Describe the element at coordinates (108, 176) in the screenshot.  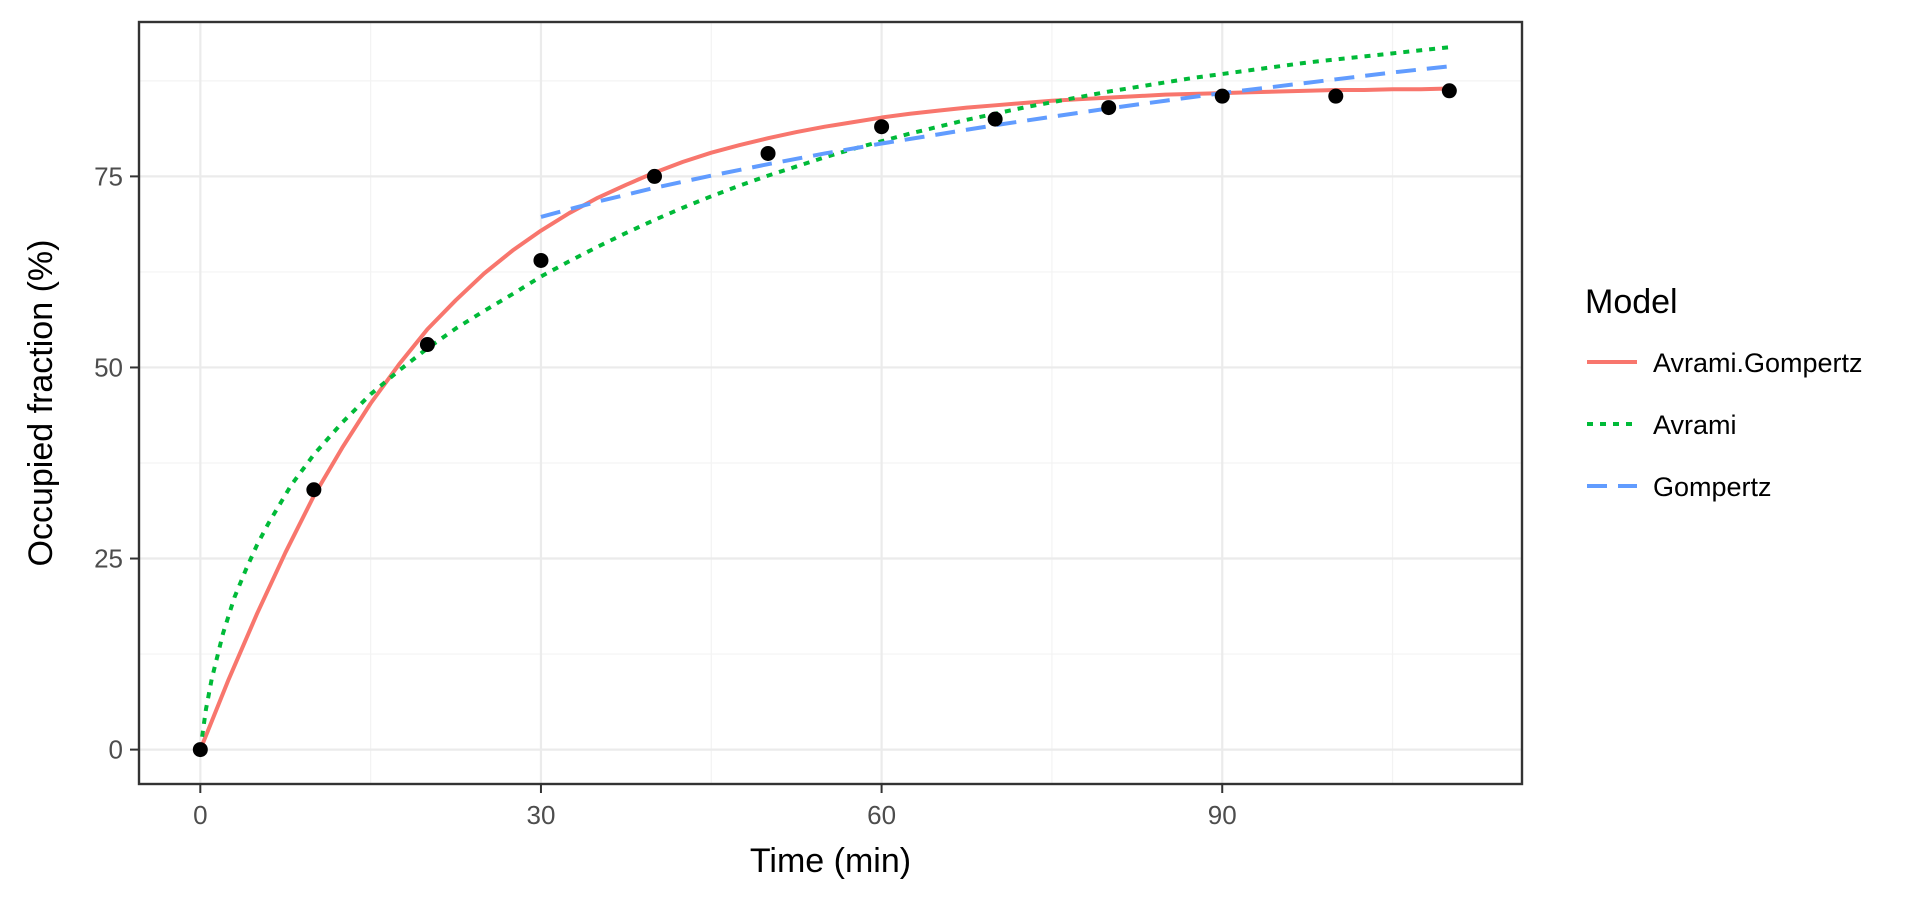
I see `y-tick-label: 75` at that location.